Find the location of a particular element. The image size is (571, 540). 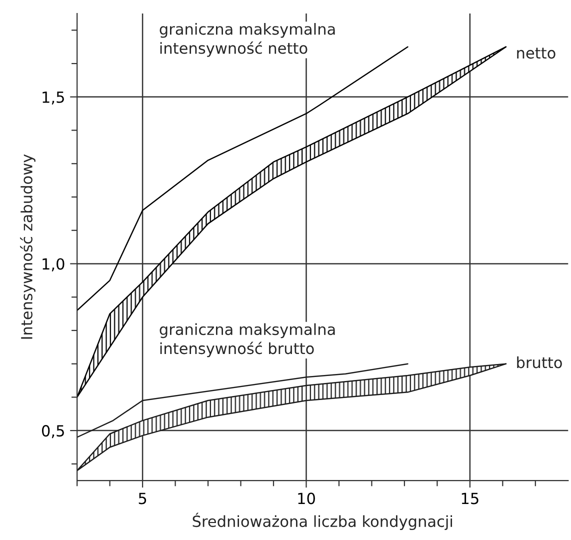

x-tick-label: 10 is located at coordinates (306, 498).